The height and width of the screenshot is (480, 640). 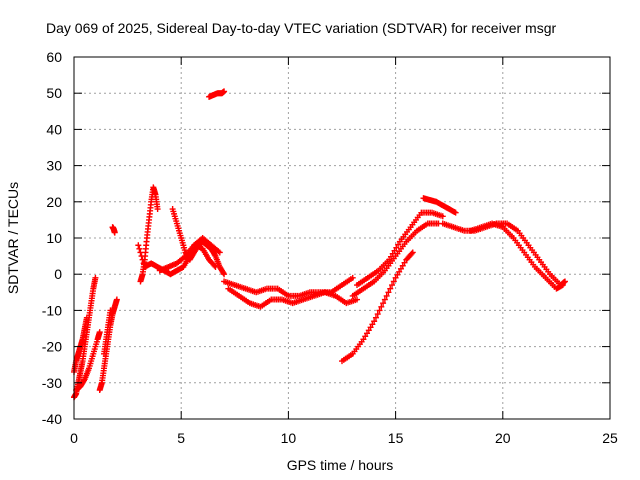 What do you see at coordinates (54, 166) in the screenshot?
I see `y-tick-label: 30` at bounding box center [54, 166].